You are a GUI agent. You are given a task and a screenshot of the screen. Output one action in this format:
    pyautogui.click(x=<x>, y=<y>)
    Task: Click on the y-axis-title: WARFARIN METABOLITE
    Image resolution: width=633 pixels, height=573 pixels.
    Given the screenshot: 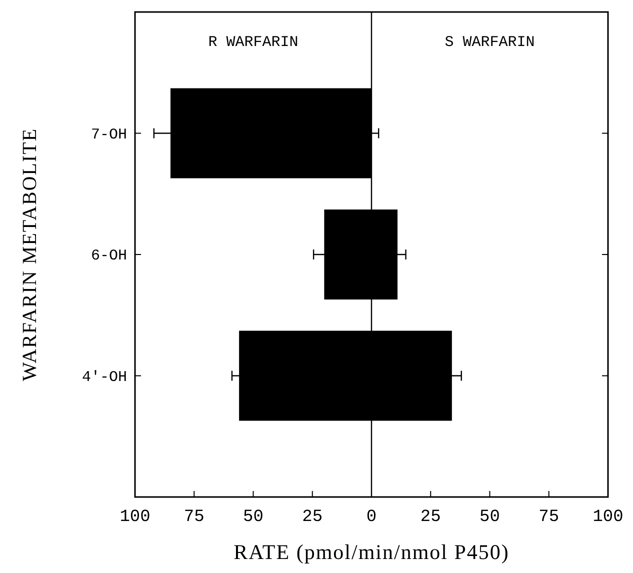 What is the action you would take?
    pyautogui.click(x=30, y=255)
    